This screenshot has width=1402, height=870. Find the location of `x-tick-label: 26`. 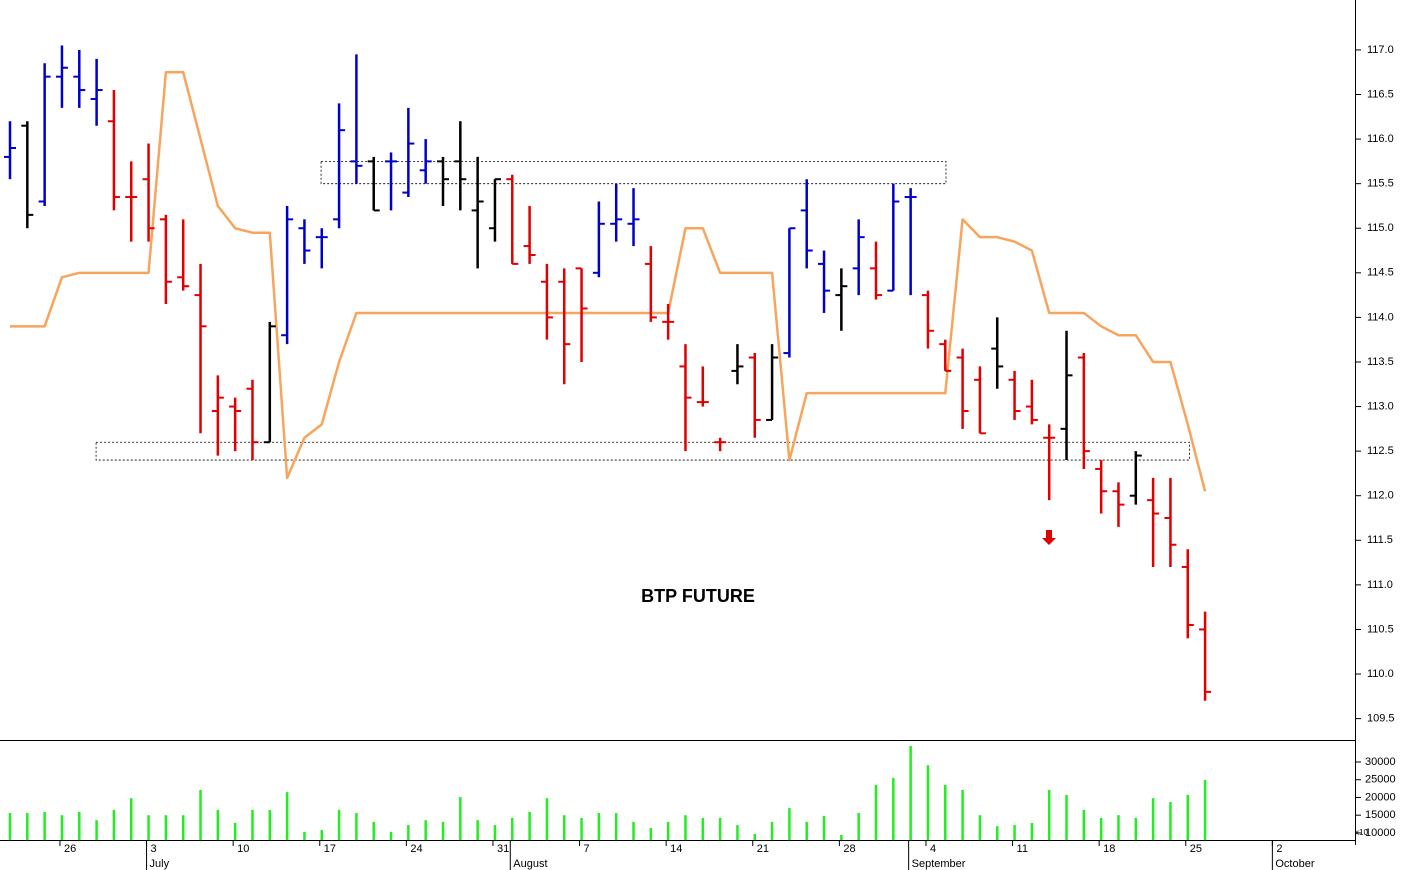

x-tick-label: 26 is located at coordinates (70, 849).